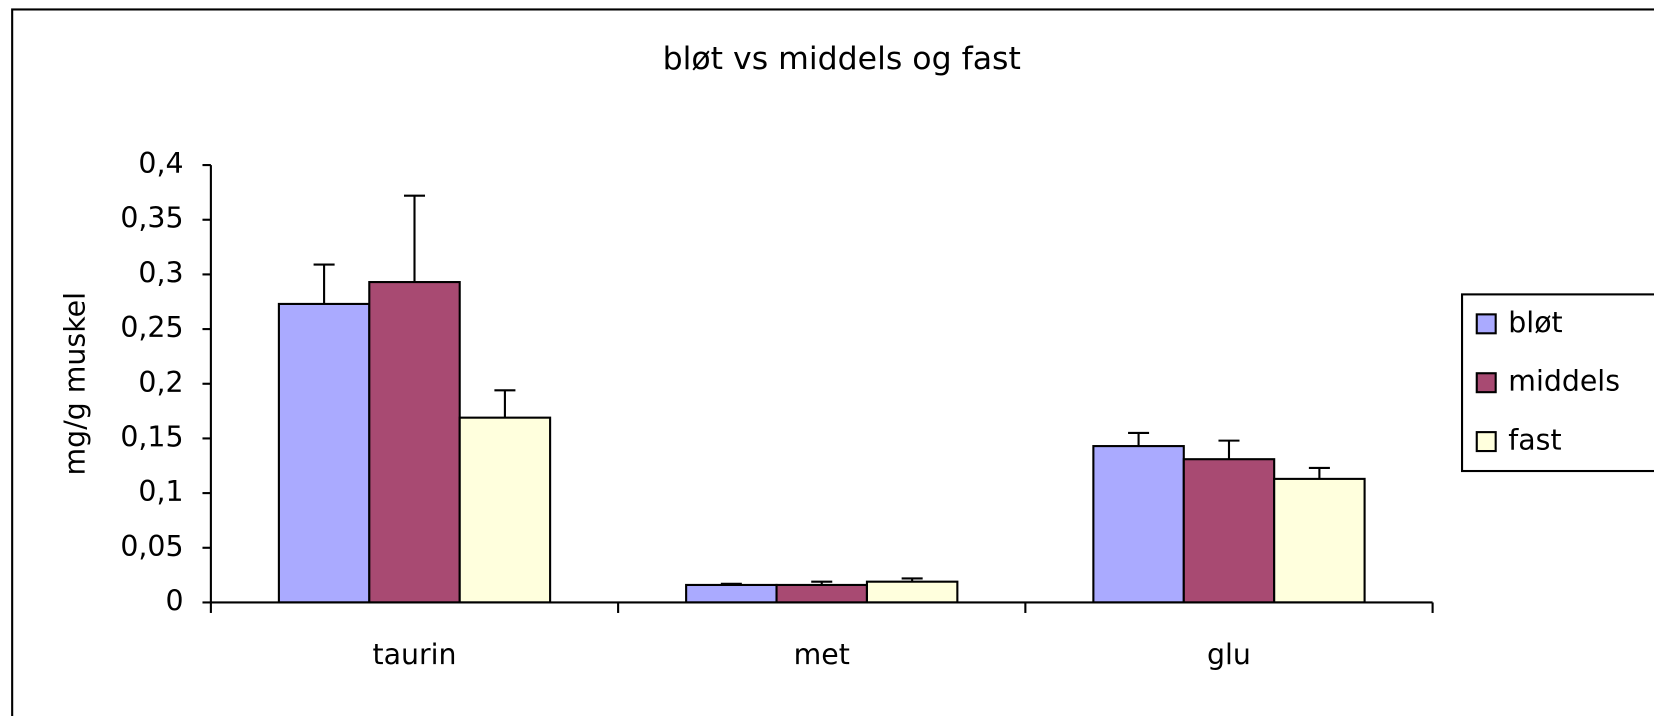  What do you see at coordinates (160, 163) in the screenshot?
I see `y-tick-label: 0,4` at bounding box center [160, 163].